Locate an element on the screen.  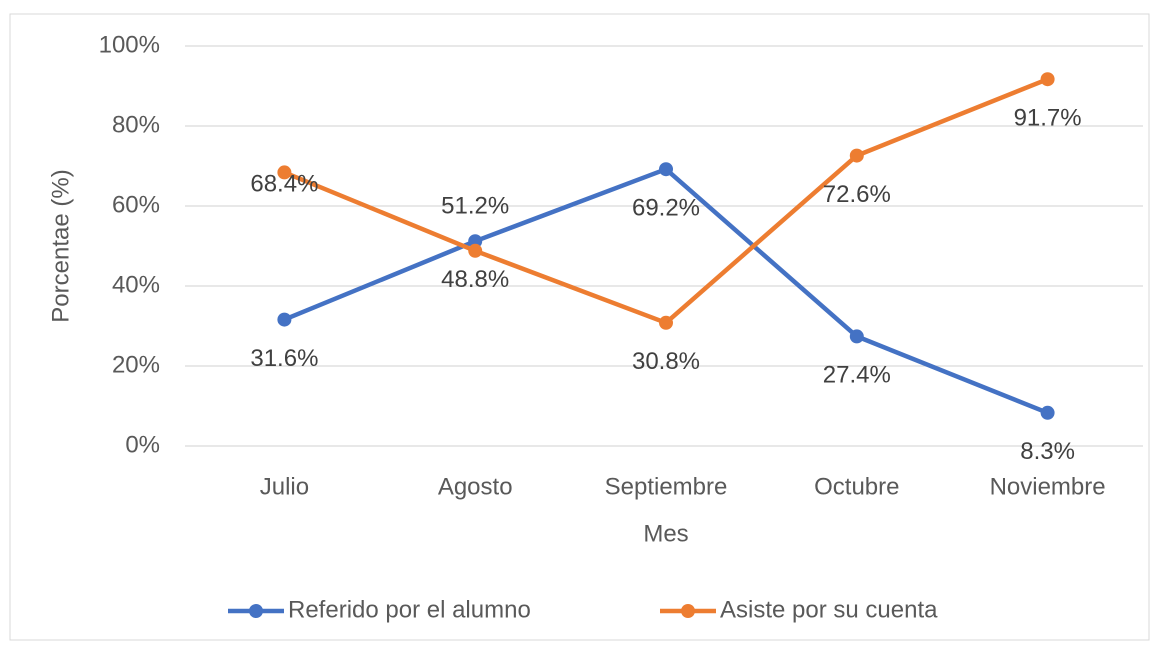
data-label: 27.4% is located at coordinates (857, 375).